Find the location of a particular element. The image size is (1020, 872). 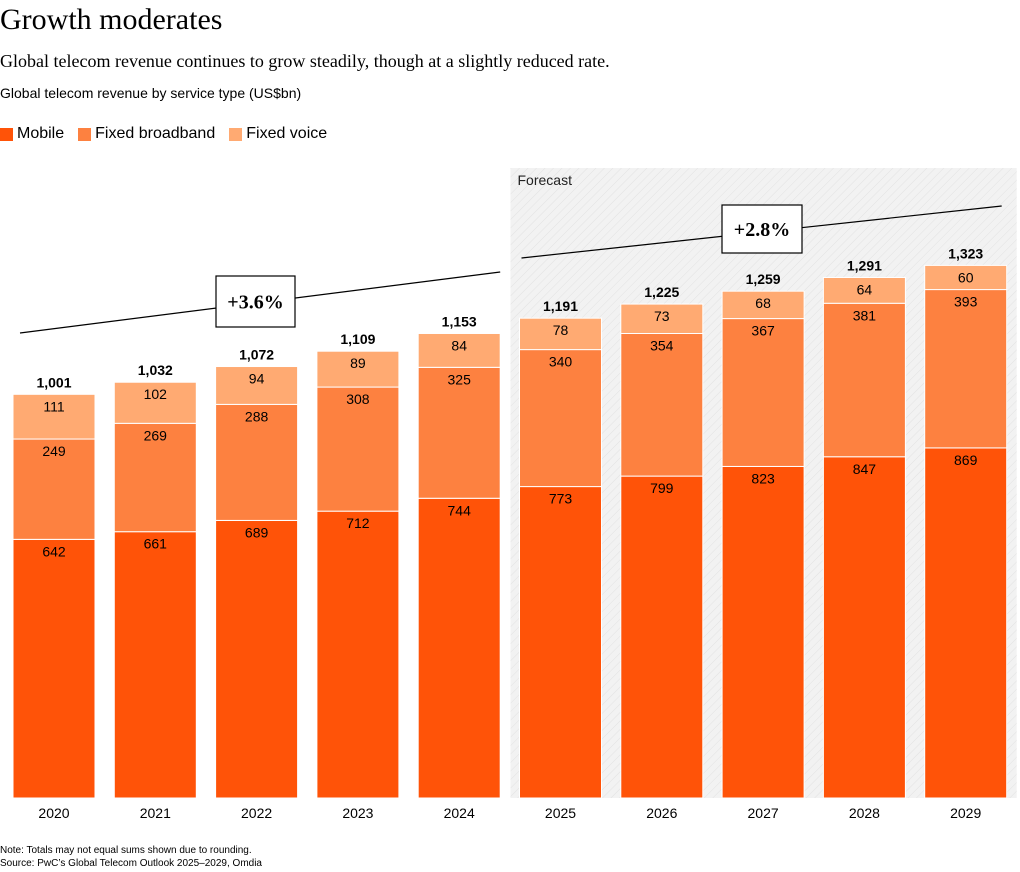

data-label-fixed-voice-2028: 64 is located at coordinates (865, 289).